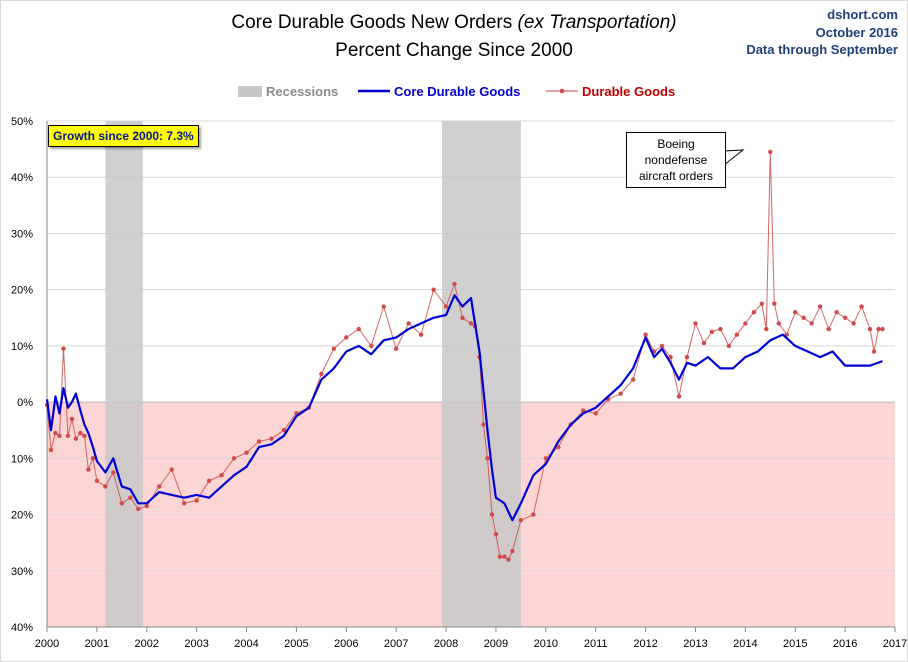  I want to click on x-tick-label: 2004, so click(246, 644).